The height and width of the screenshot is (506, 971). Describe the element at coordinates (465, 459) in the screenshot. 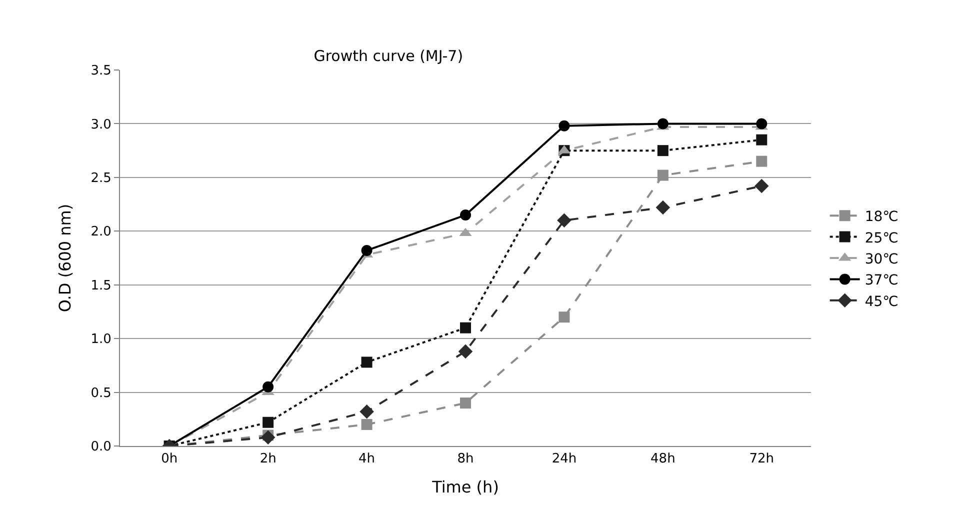

I see `x-tick-label: 8h` at that location.